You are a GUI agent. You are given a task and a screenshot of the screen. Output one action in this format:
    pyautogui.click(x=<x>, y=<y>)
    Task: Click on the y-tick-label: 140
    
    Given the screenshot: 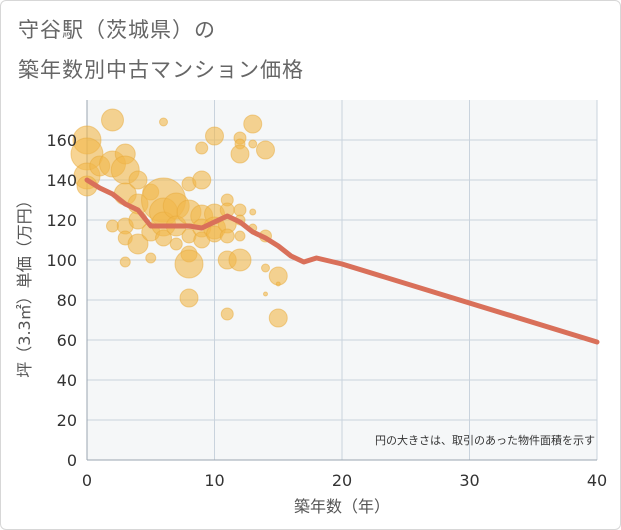 What is the action you would take?
    pyautogui.click(x=61, y=180)
    